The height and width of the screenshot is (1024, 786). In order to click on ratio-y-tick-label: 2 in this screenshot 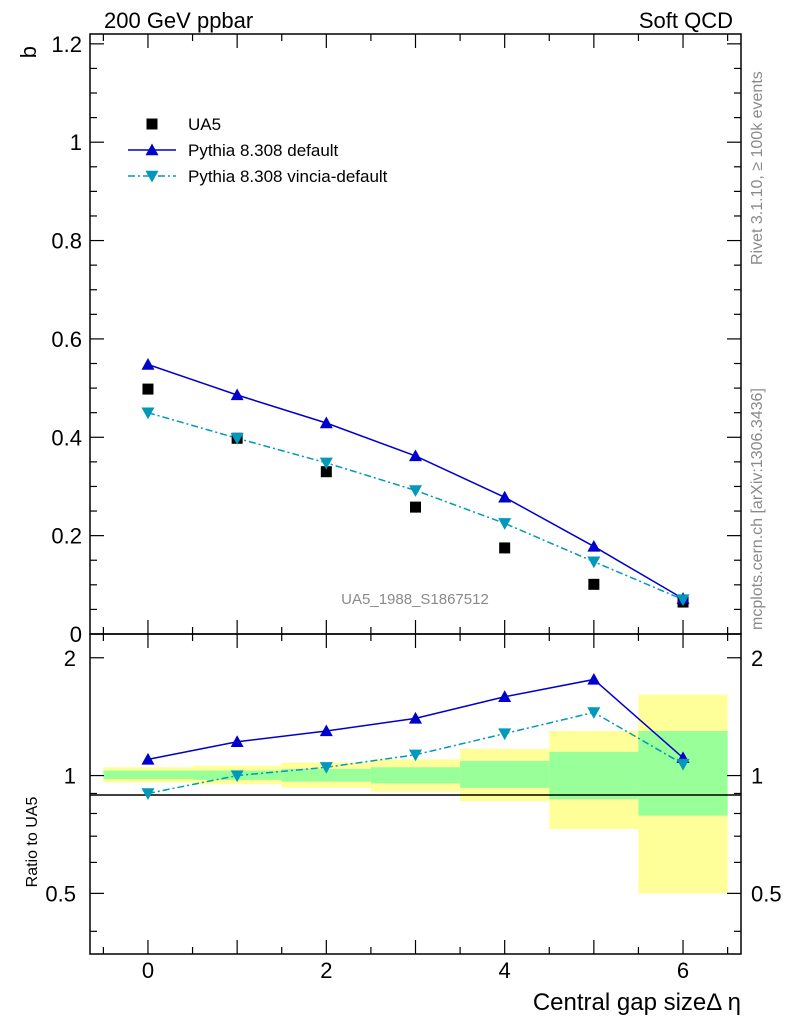, I will do `click(70, 658)`.